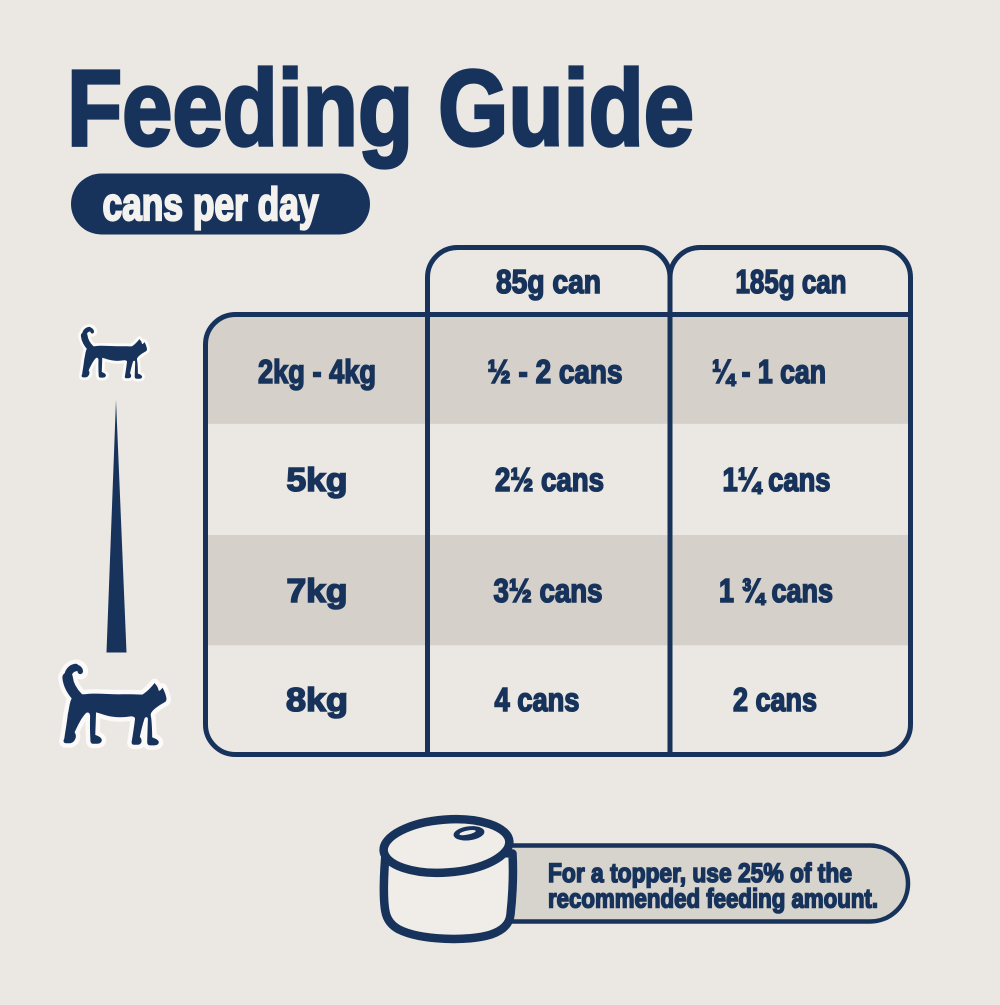 The image size is (1000, 1005). I want to click on svg-text: 4 cans, so click(537, 699).